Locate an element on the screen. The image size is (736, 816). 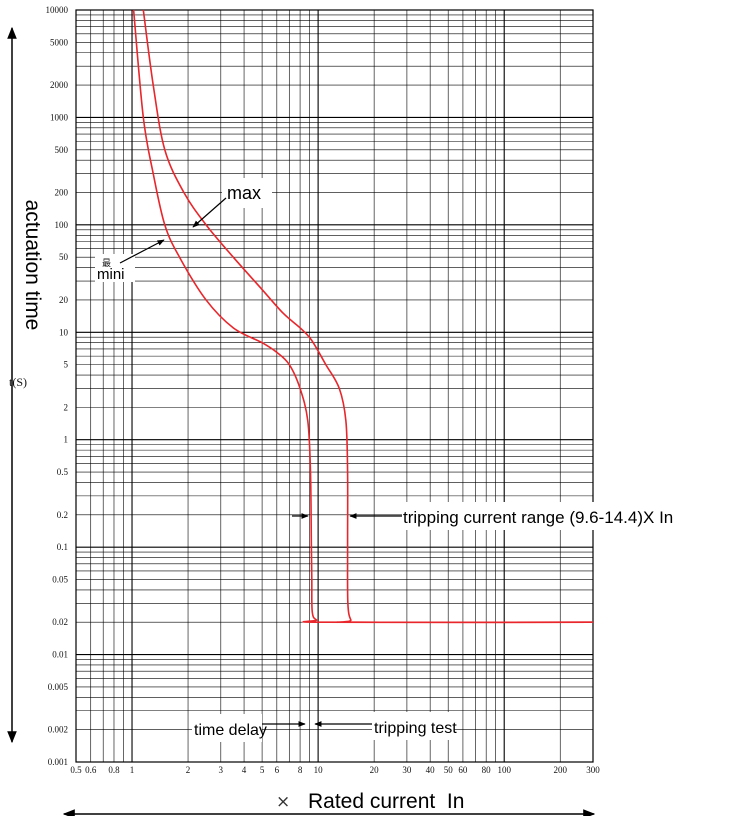
x-tick-label: 80 is located at coordinates (487, 770).